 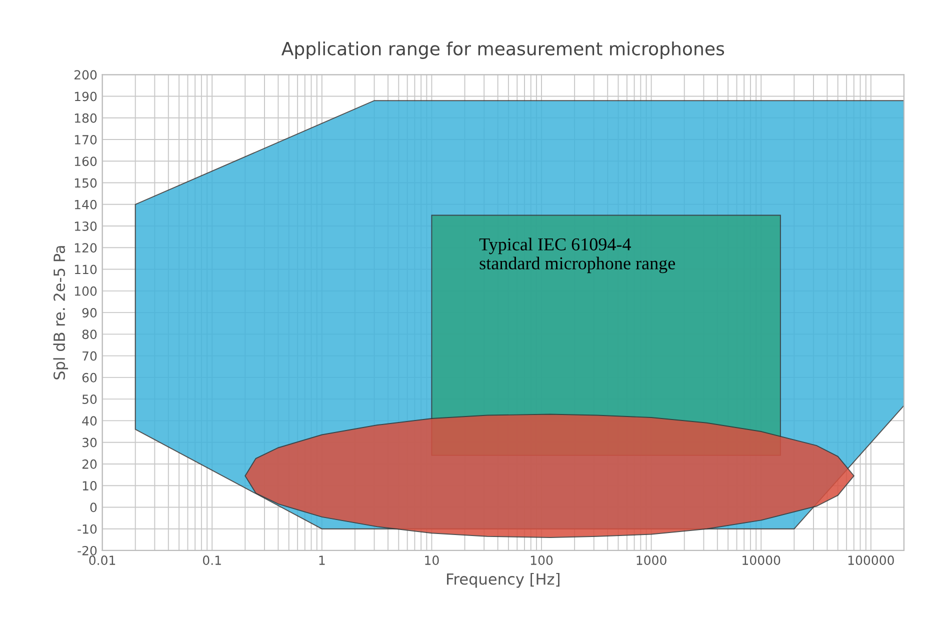 I want to click on y-tick-label: 160, so click(x=85, y=161).